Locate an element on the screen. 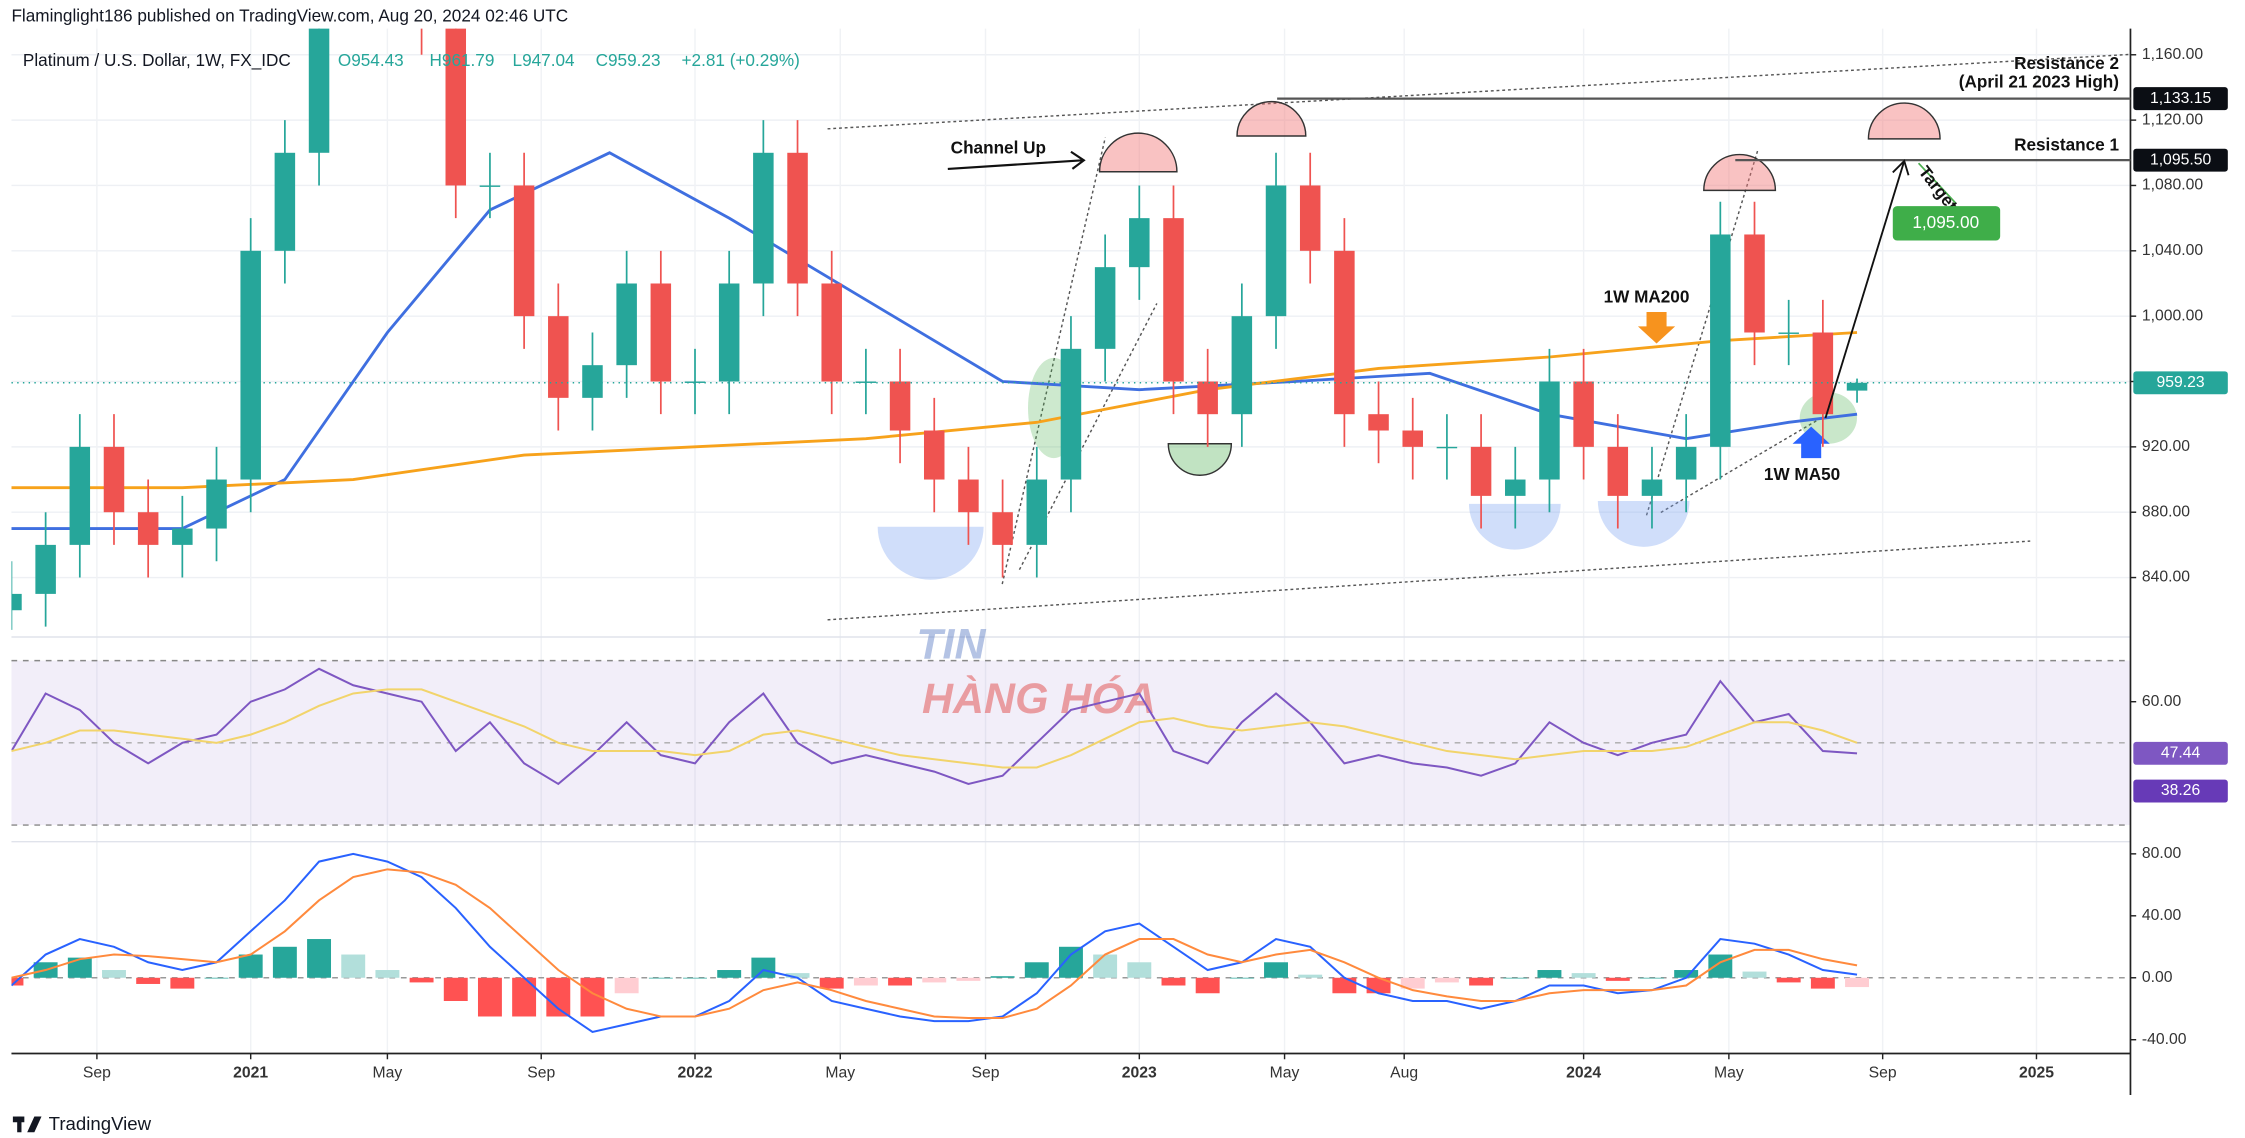  ma50-arrow is located at coordinates (1811, 442).